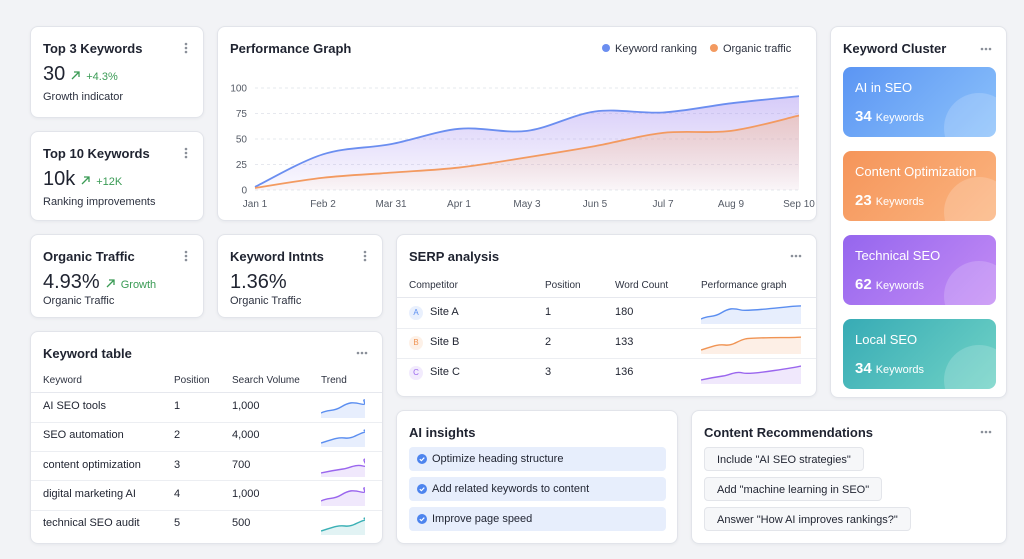 The image size is (1024, 559). What do you see at coordinates (884, 87) in the screenshot?
I see `cluster-name: AI in SEO` at bounding box center [884, 87].